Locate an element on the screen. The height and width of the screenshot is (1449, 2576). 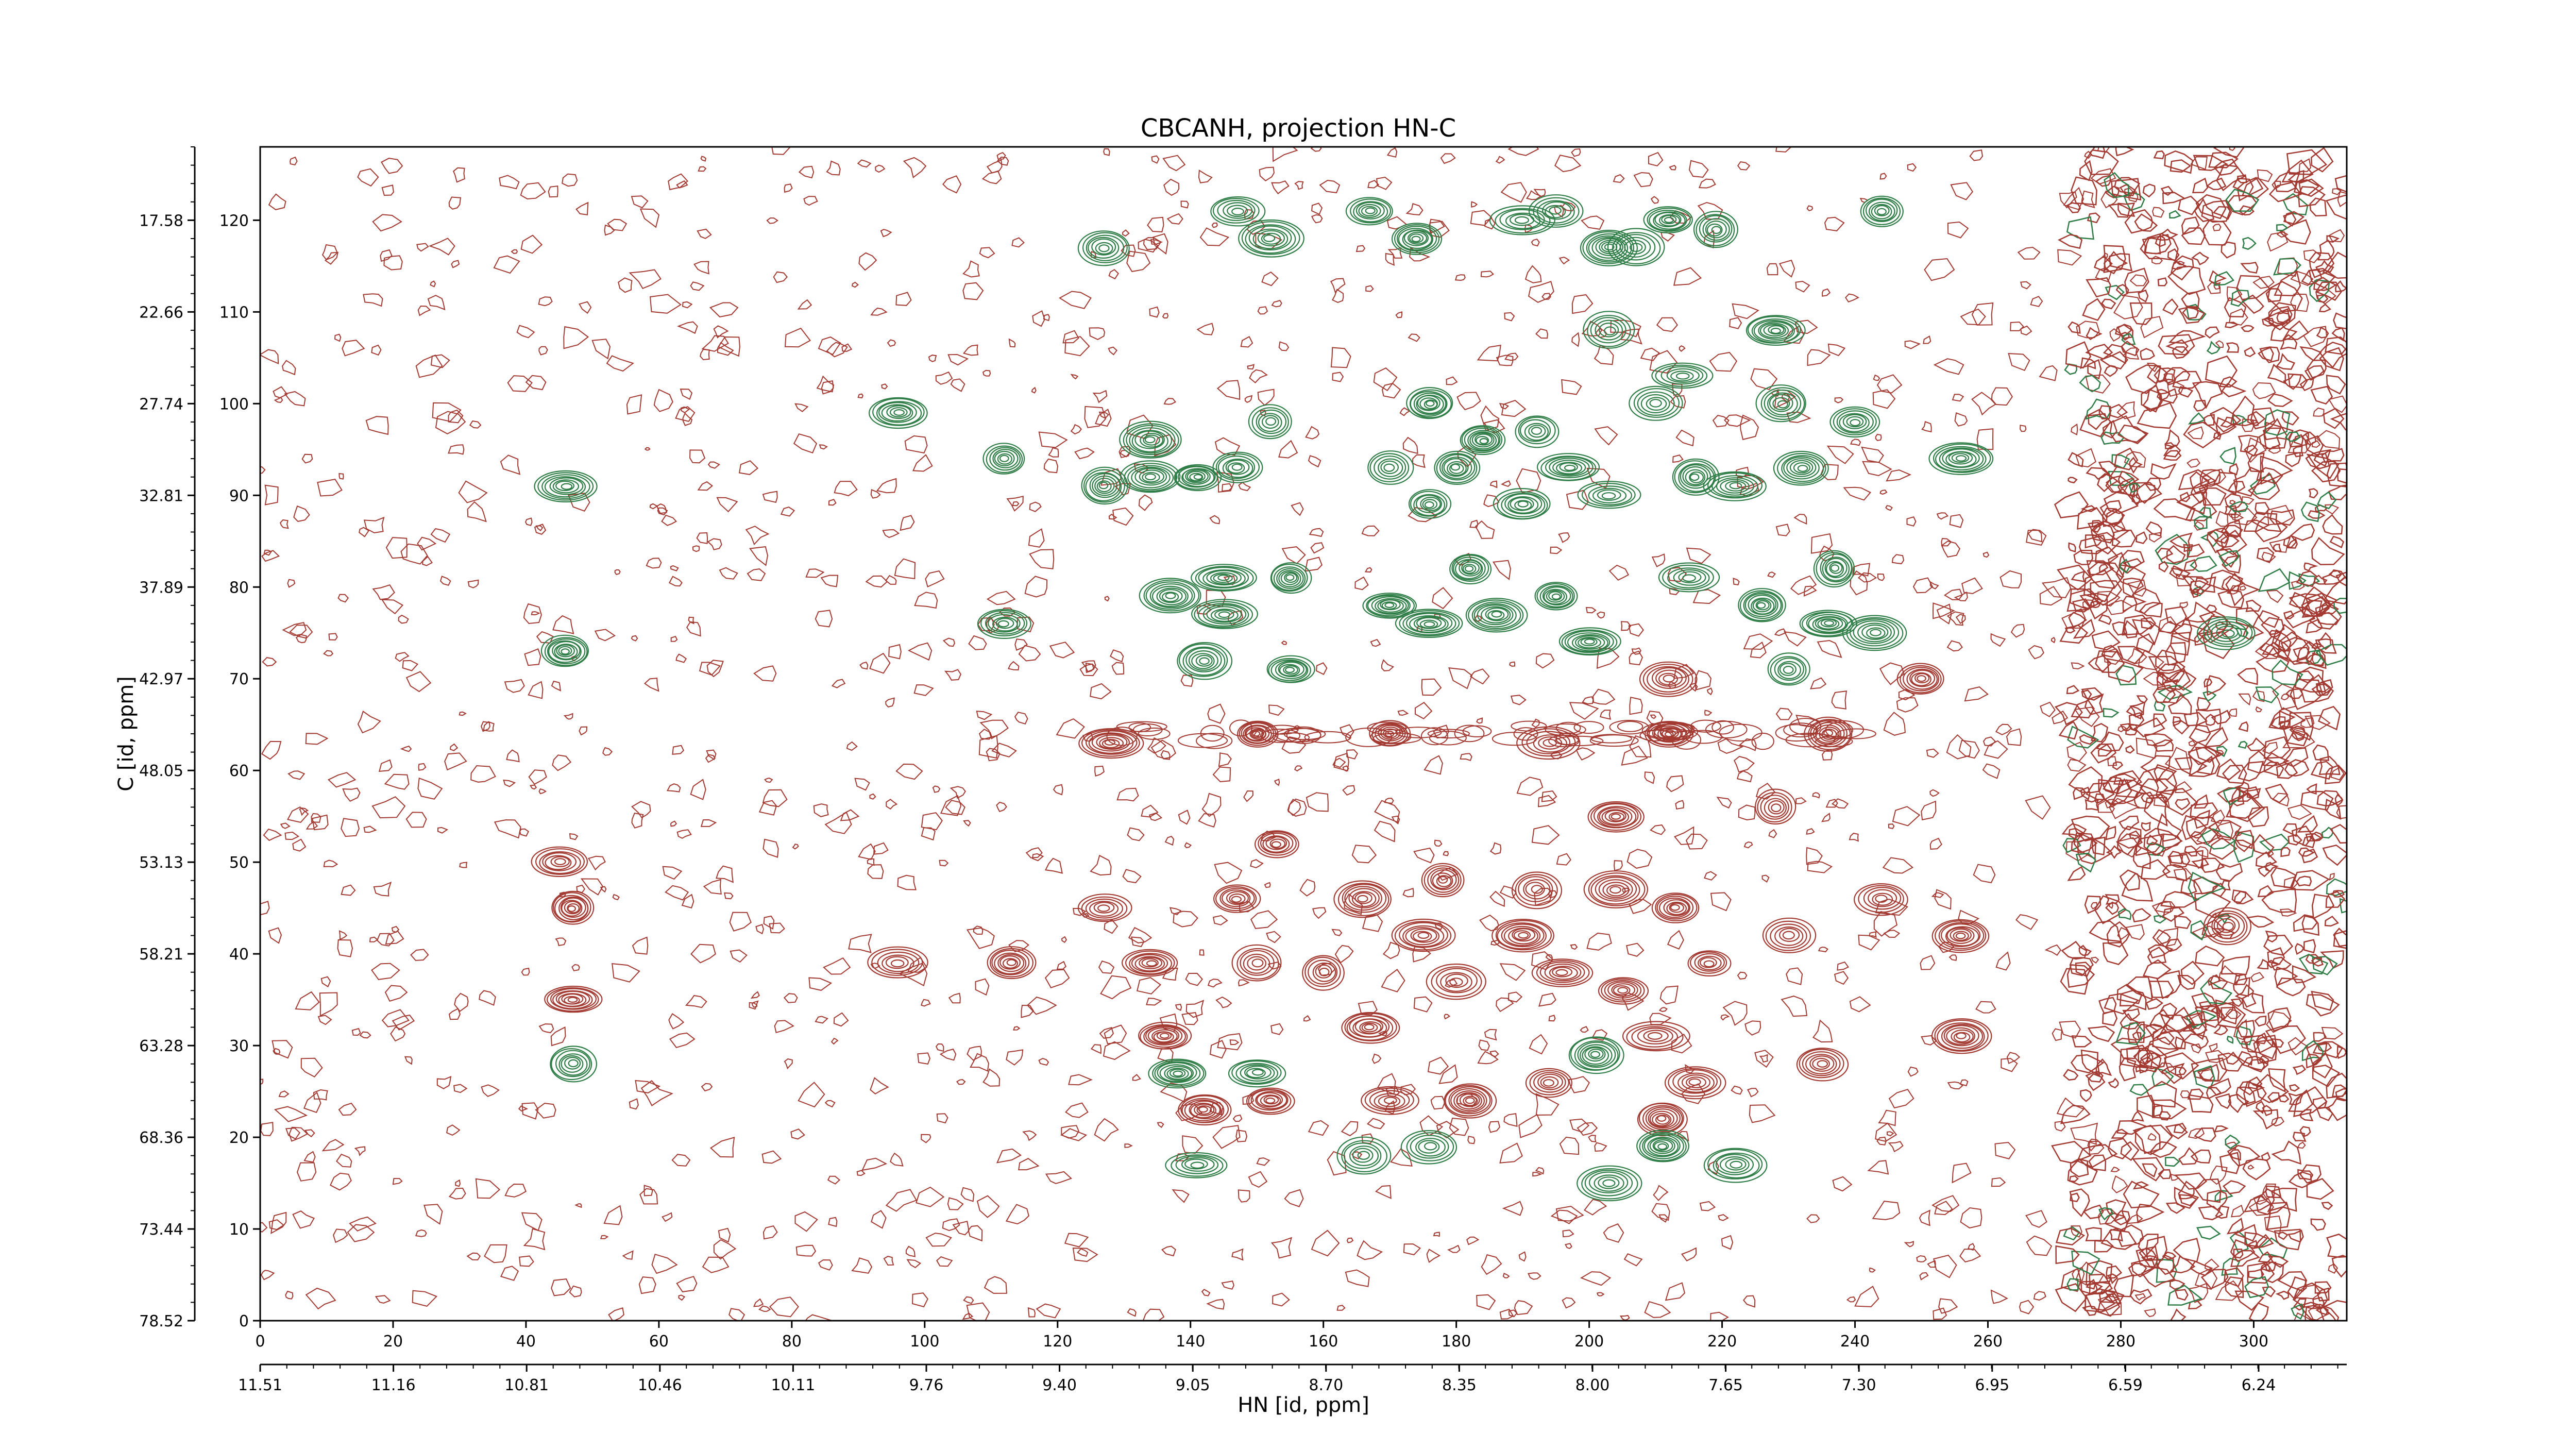
ridge-contour is located at coordinates (1762, 741).